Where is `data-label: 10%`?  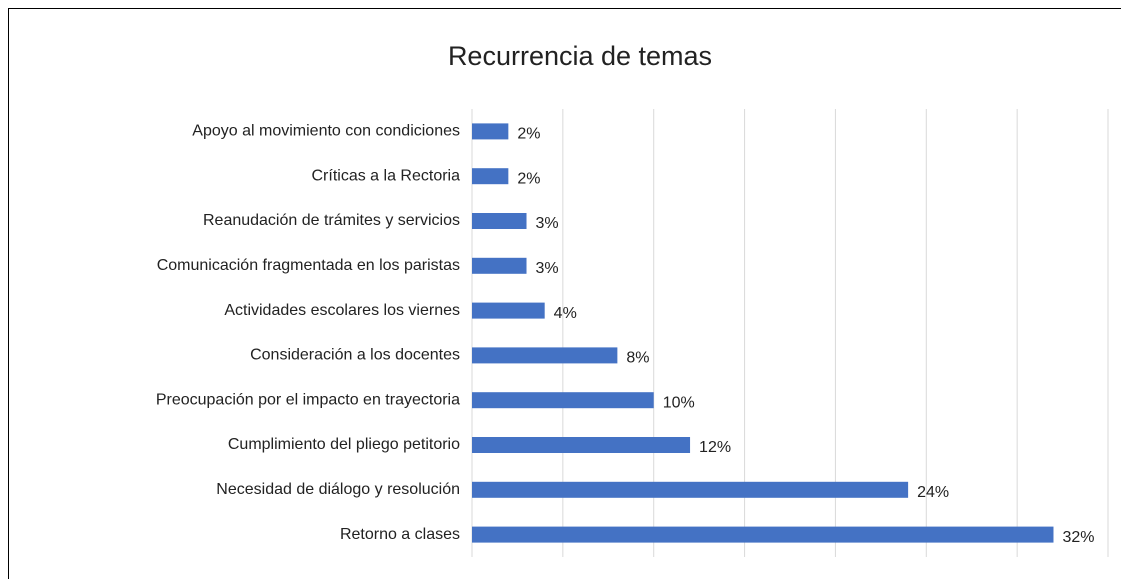 data-label: 10% is located at coordinates (679, 402).